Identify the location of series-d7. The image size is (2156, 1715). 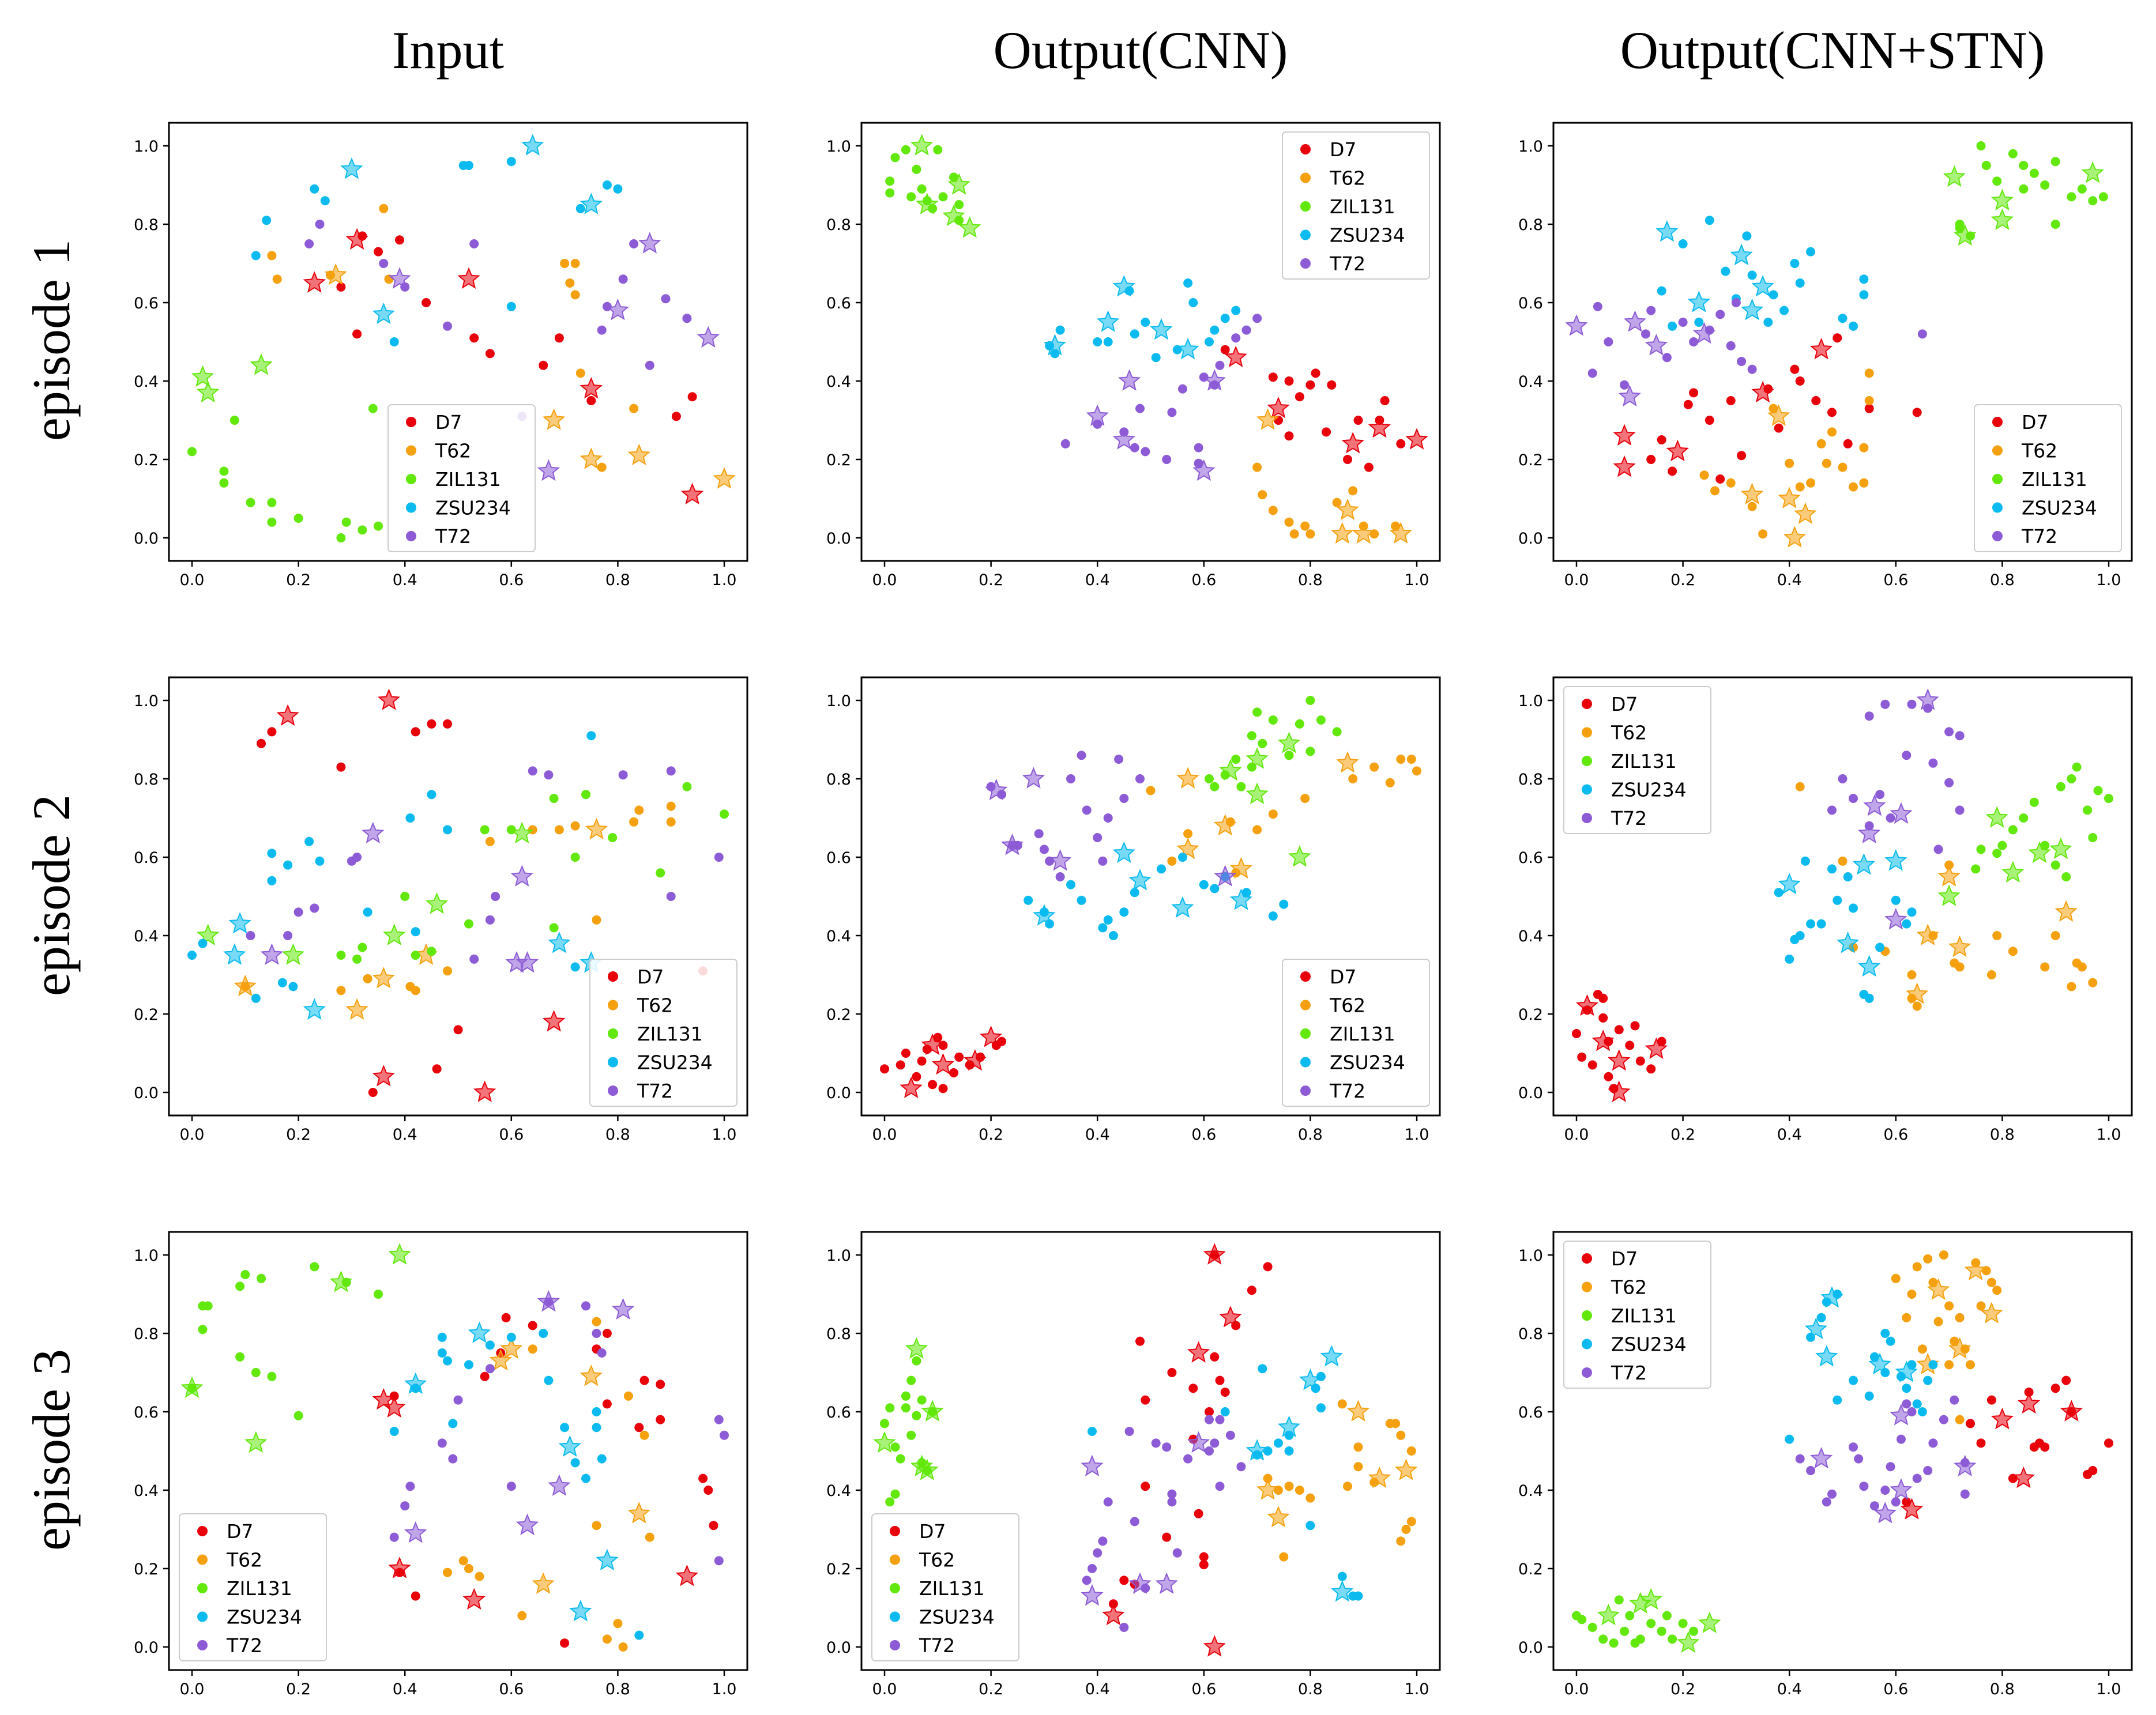
(482, 895).